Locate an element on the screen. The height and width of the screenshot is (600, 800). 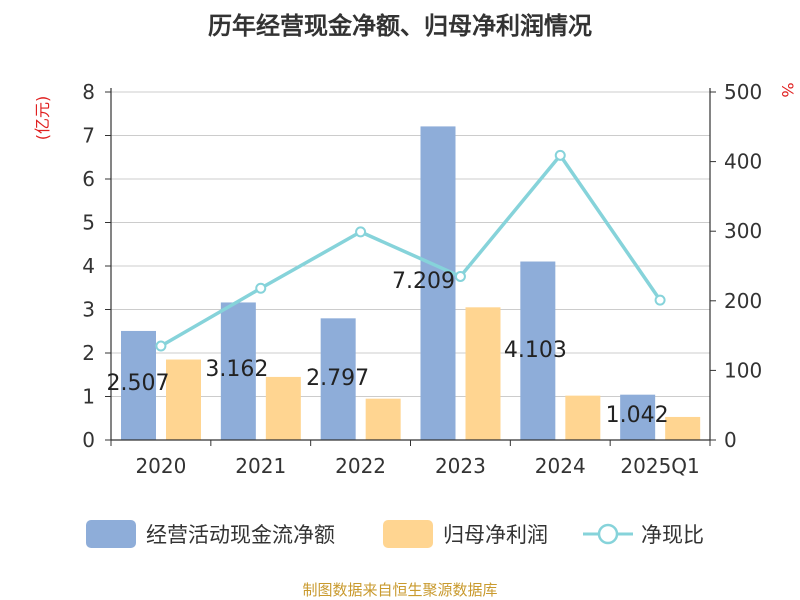
data-label-operating-cash-flow: 1.042 is located at coordinates (637, 415).